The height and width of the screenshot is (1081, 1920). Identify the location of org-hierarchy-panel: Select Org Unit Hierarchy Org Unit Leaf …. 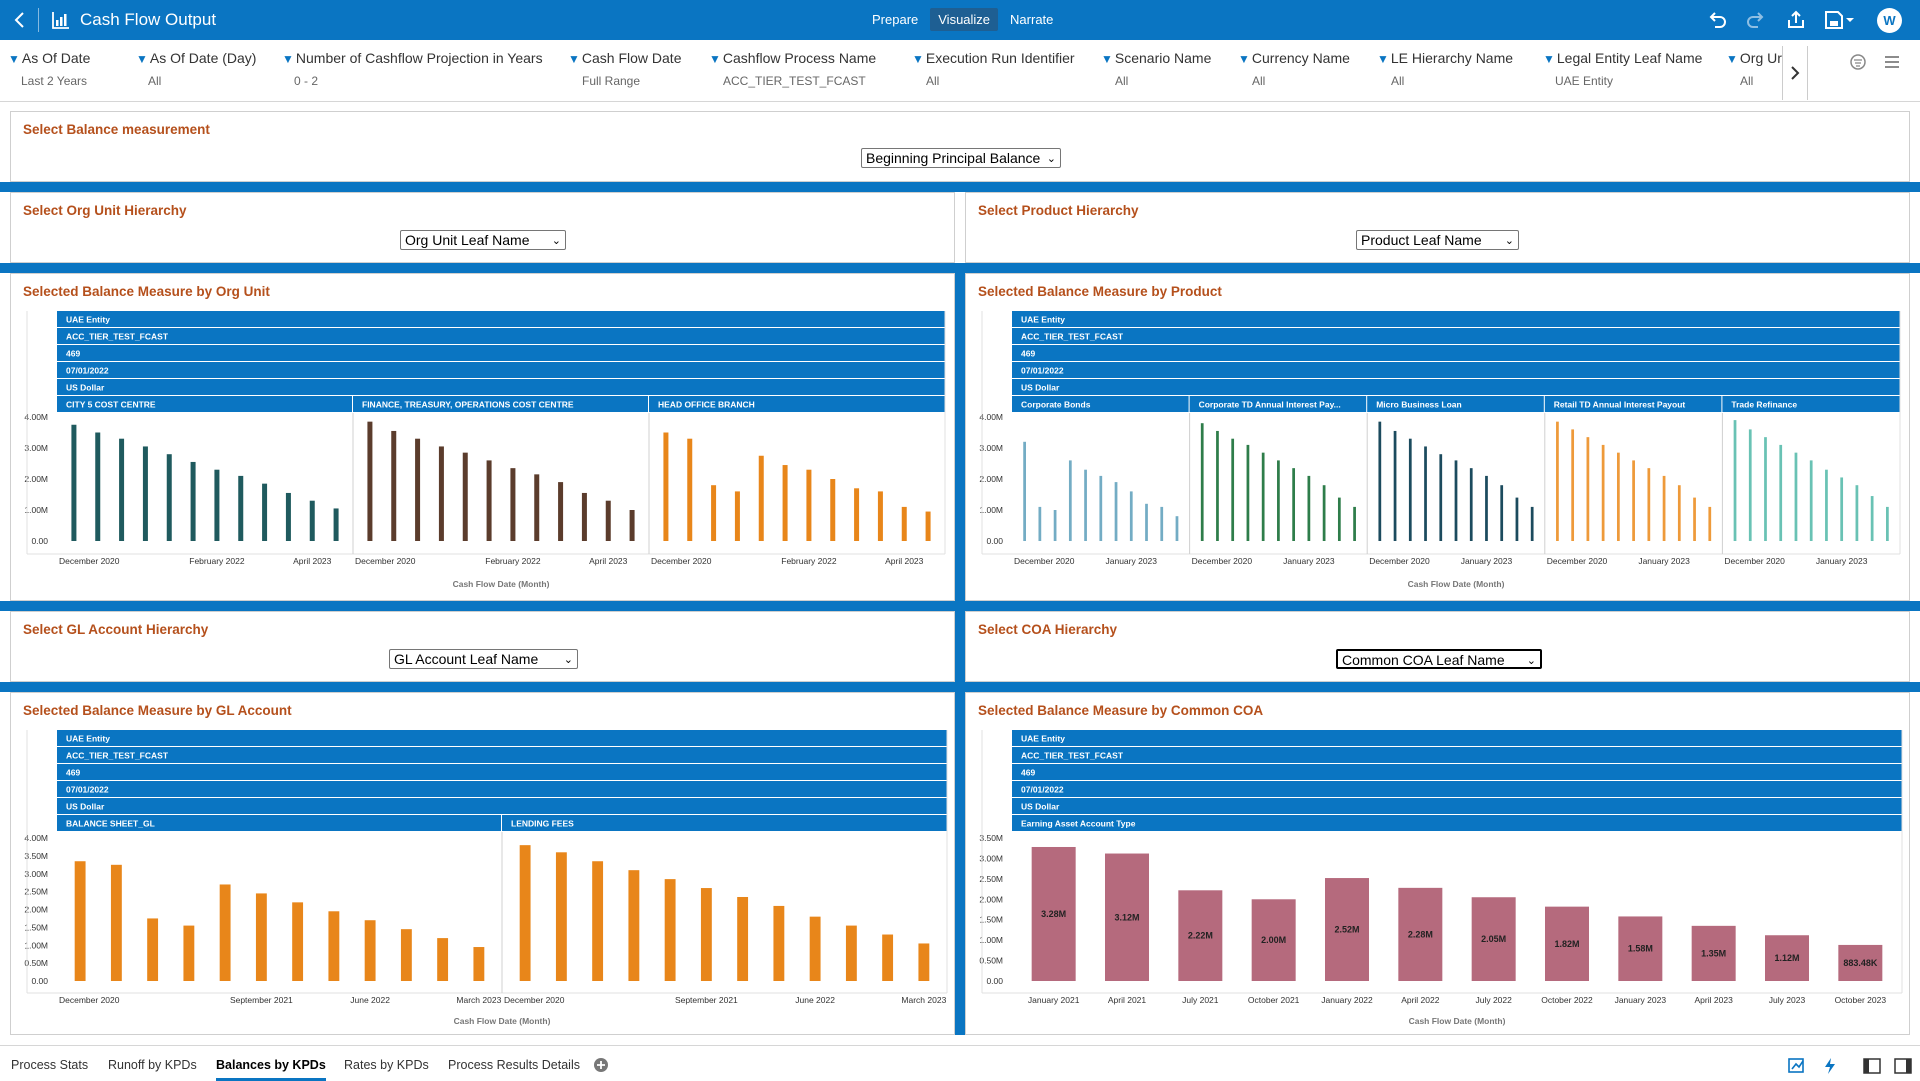
(482, 227).